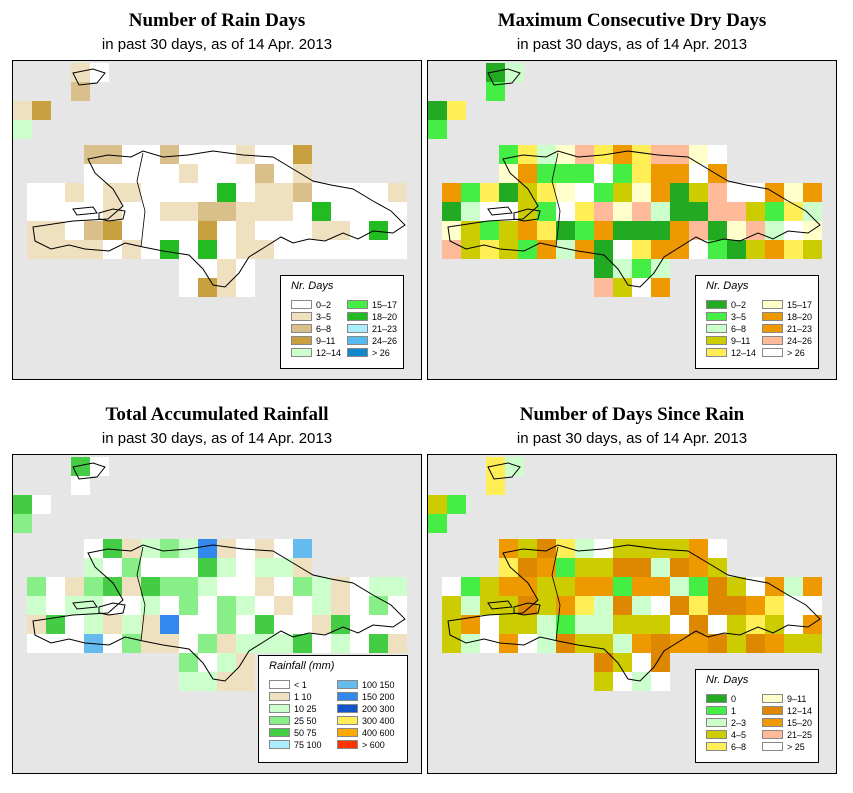  Describe the element at coordinates (378, 709) in the screenshot. I see `legend-label: 200 300` at that location.